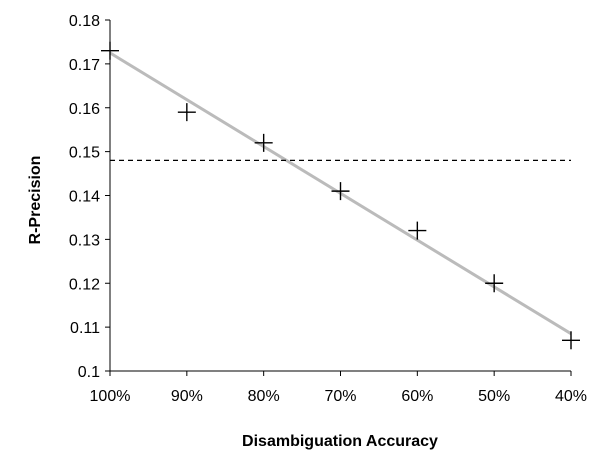 The image size is (603, 456). I want to click on x-tick-label: 40%, so click(571, 396).